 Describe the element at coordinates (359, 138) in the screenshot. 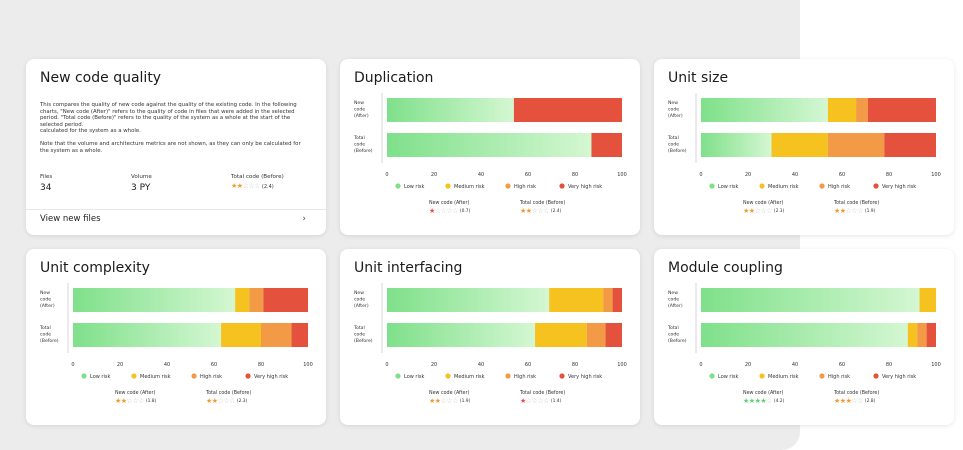

I see `row-label: Total` at that location.